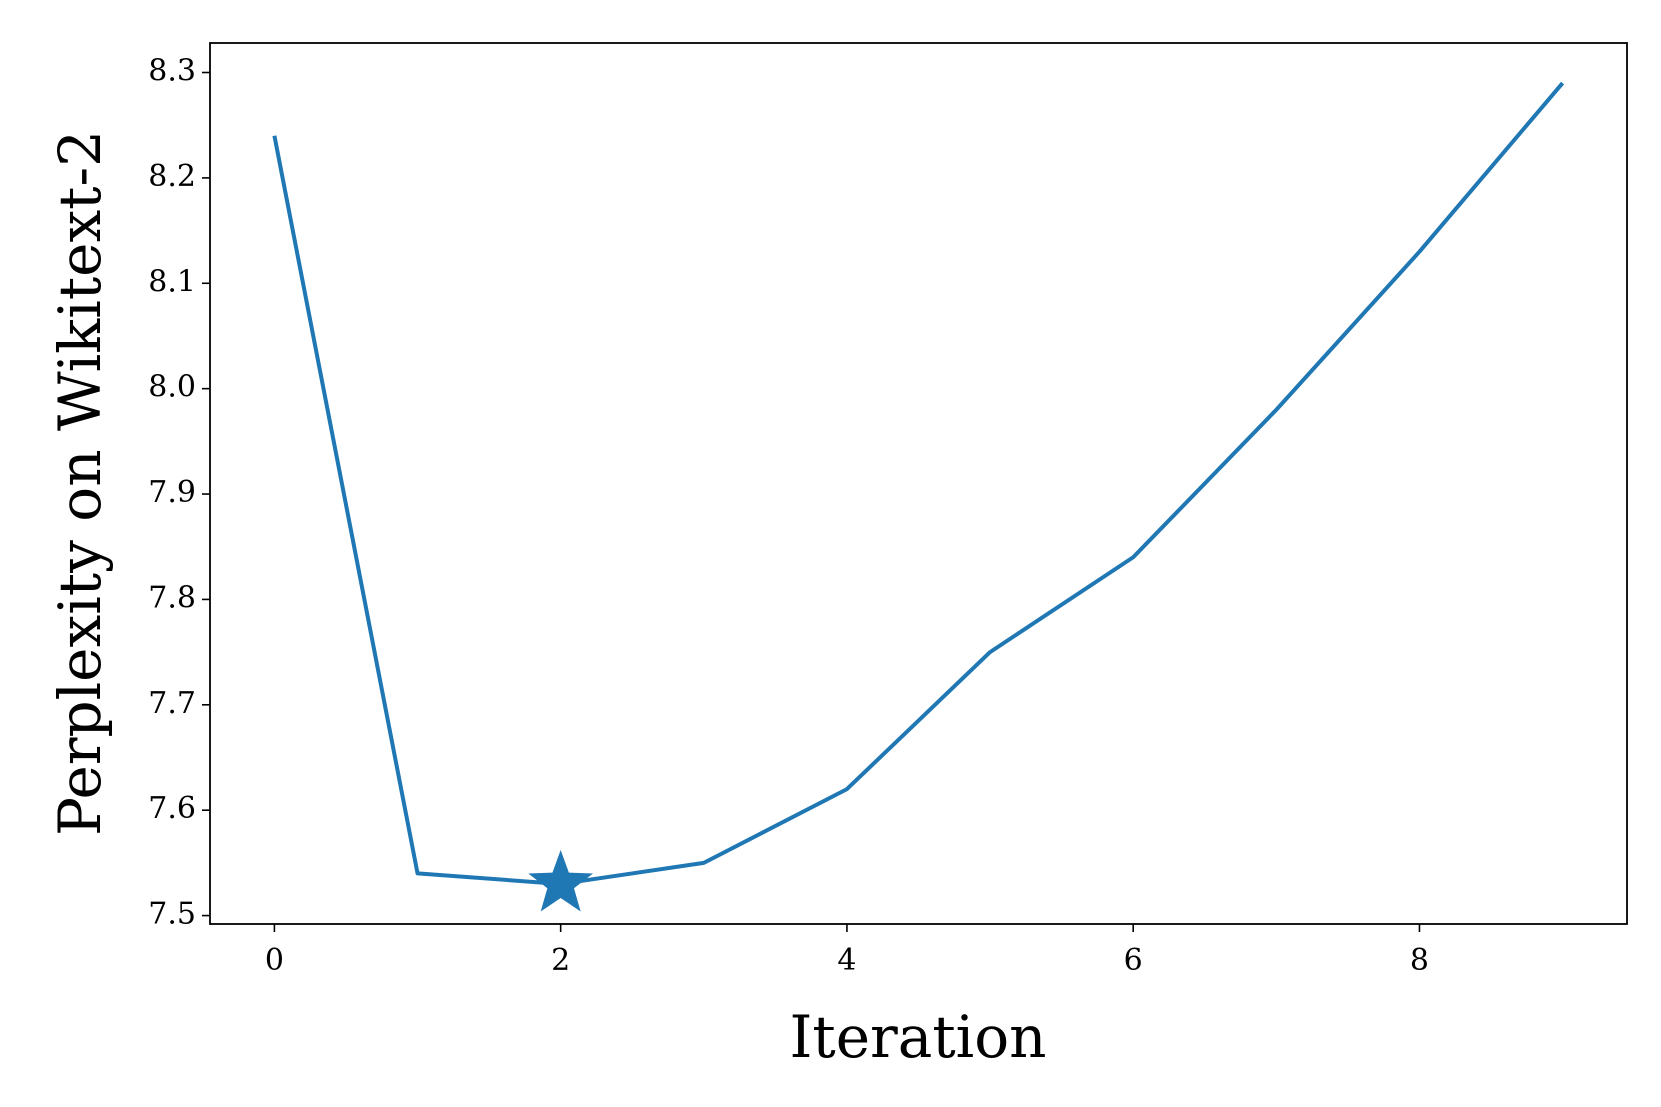 The image size is (1661, 1107). What do you see at coordinates (172, 808) in the screenshot?
I see `y-tick-label: 7.6` at bounding box center [172, 808].